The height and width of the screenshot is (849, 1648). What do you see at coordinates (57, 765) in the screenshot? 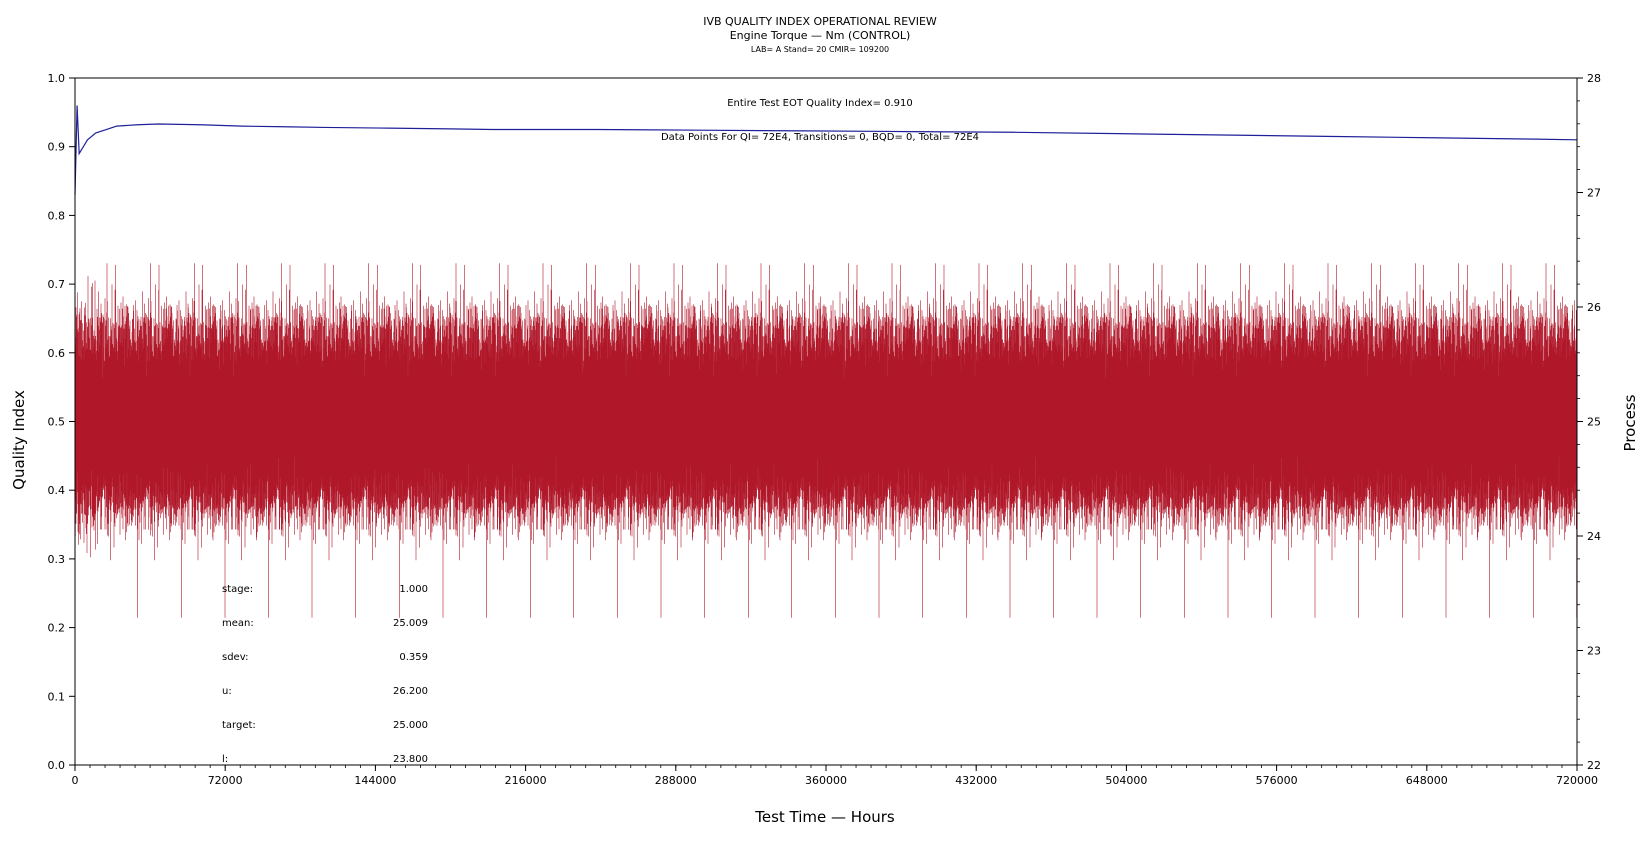
I see `y-left-tick-label: 0.0` at bounding box center [57, 765].